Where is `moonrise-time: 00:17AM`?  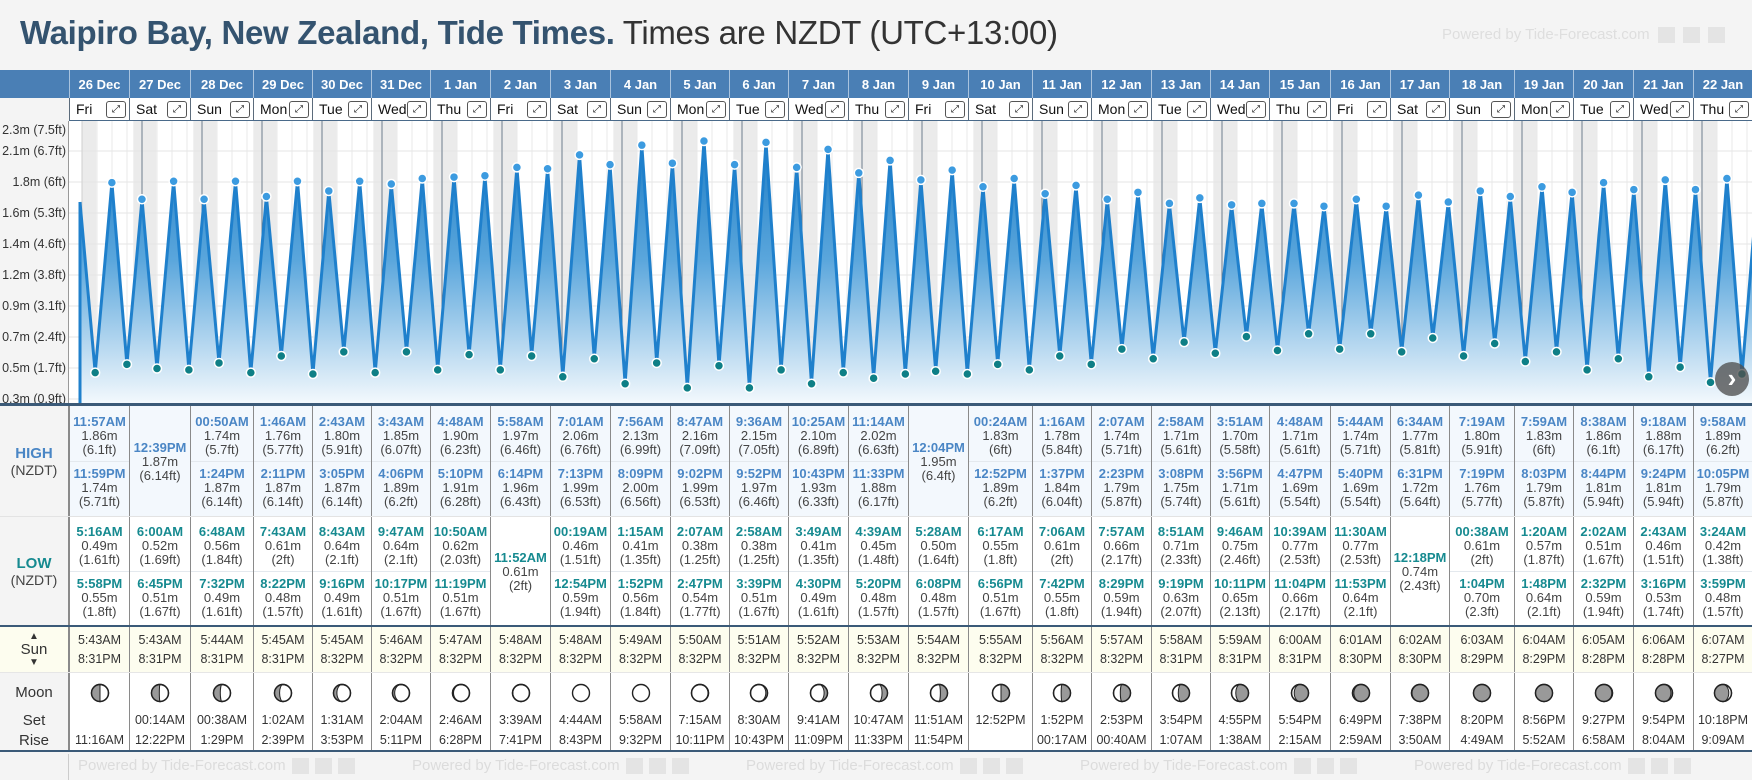
moonrise-time: 00:17AM is located at coordinates (1062, 740).